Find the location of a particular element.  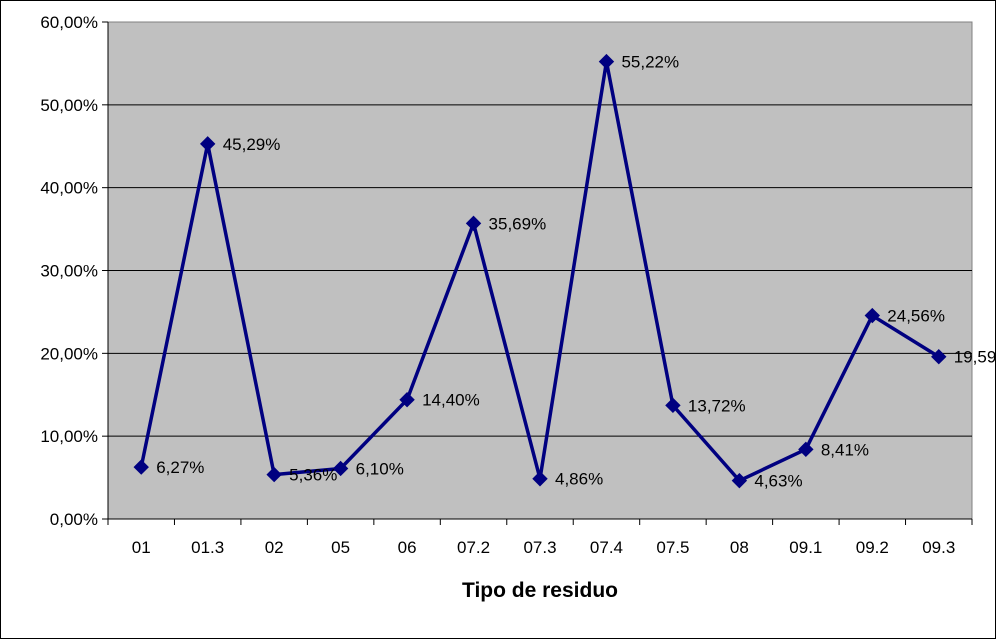

y-tick-label: 40,00% is located at coordinates (69, 188).